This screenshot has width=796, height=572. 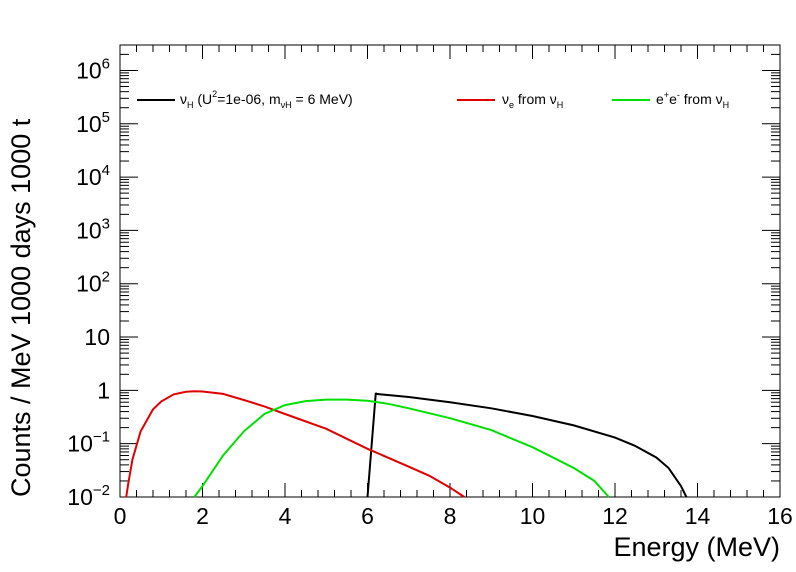 I want to click on data-series, so click(x=406, y=444).